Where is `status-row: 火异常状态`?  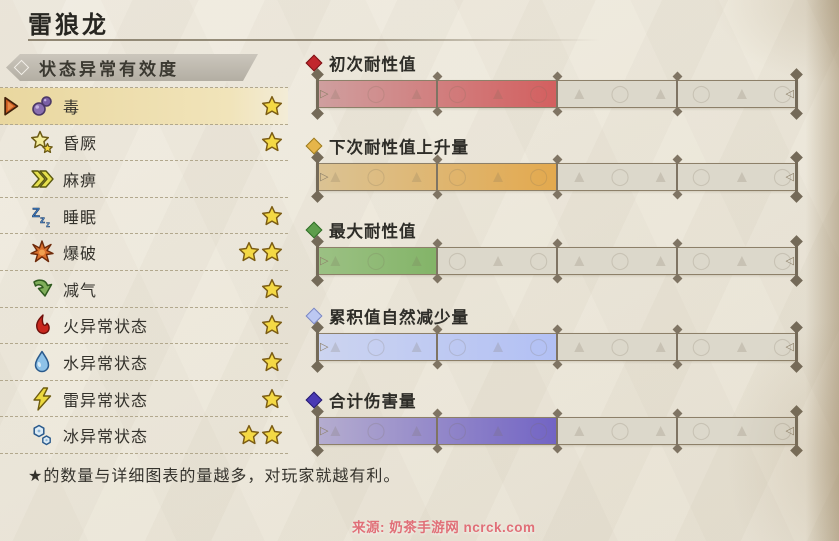 status-row: 火异常状态 is located at coordinates (144, 326).